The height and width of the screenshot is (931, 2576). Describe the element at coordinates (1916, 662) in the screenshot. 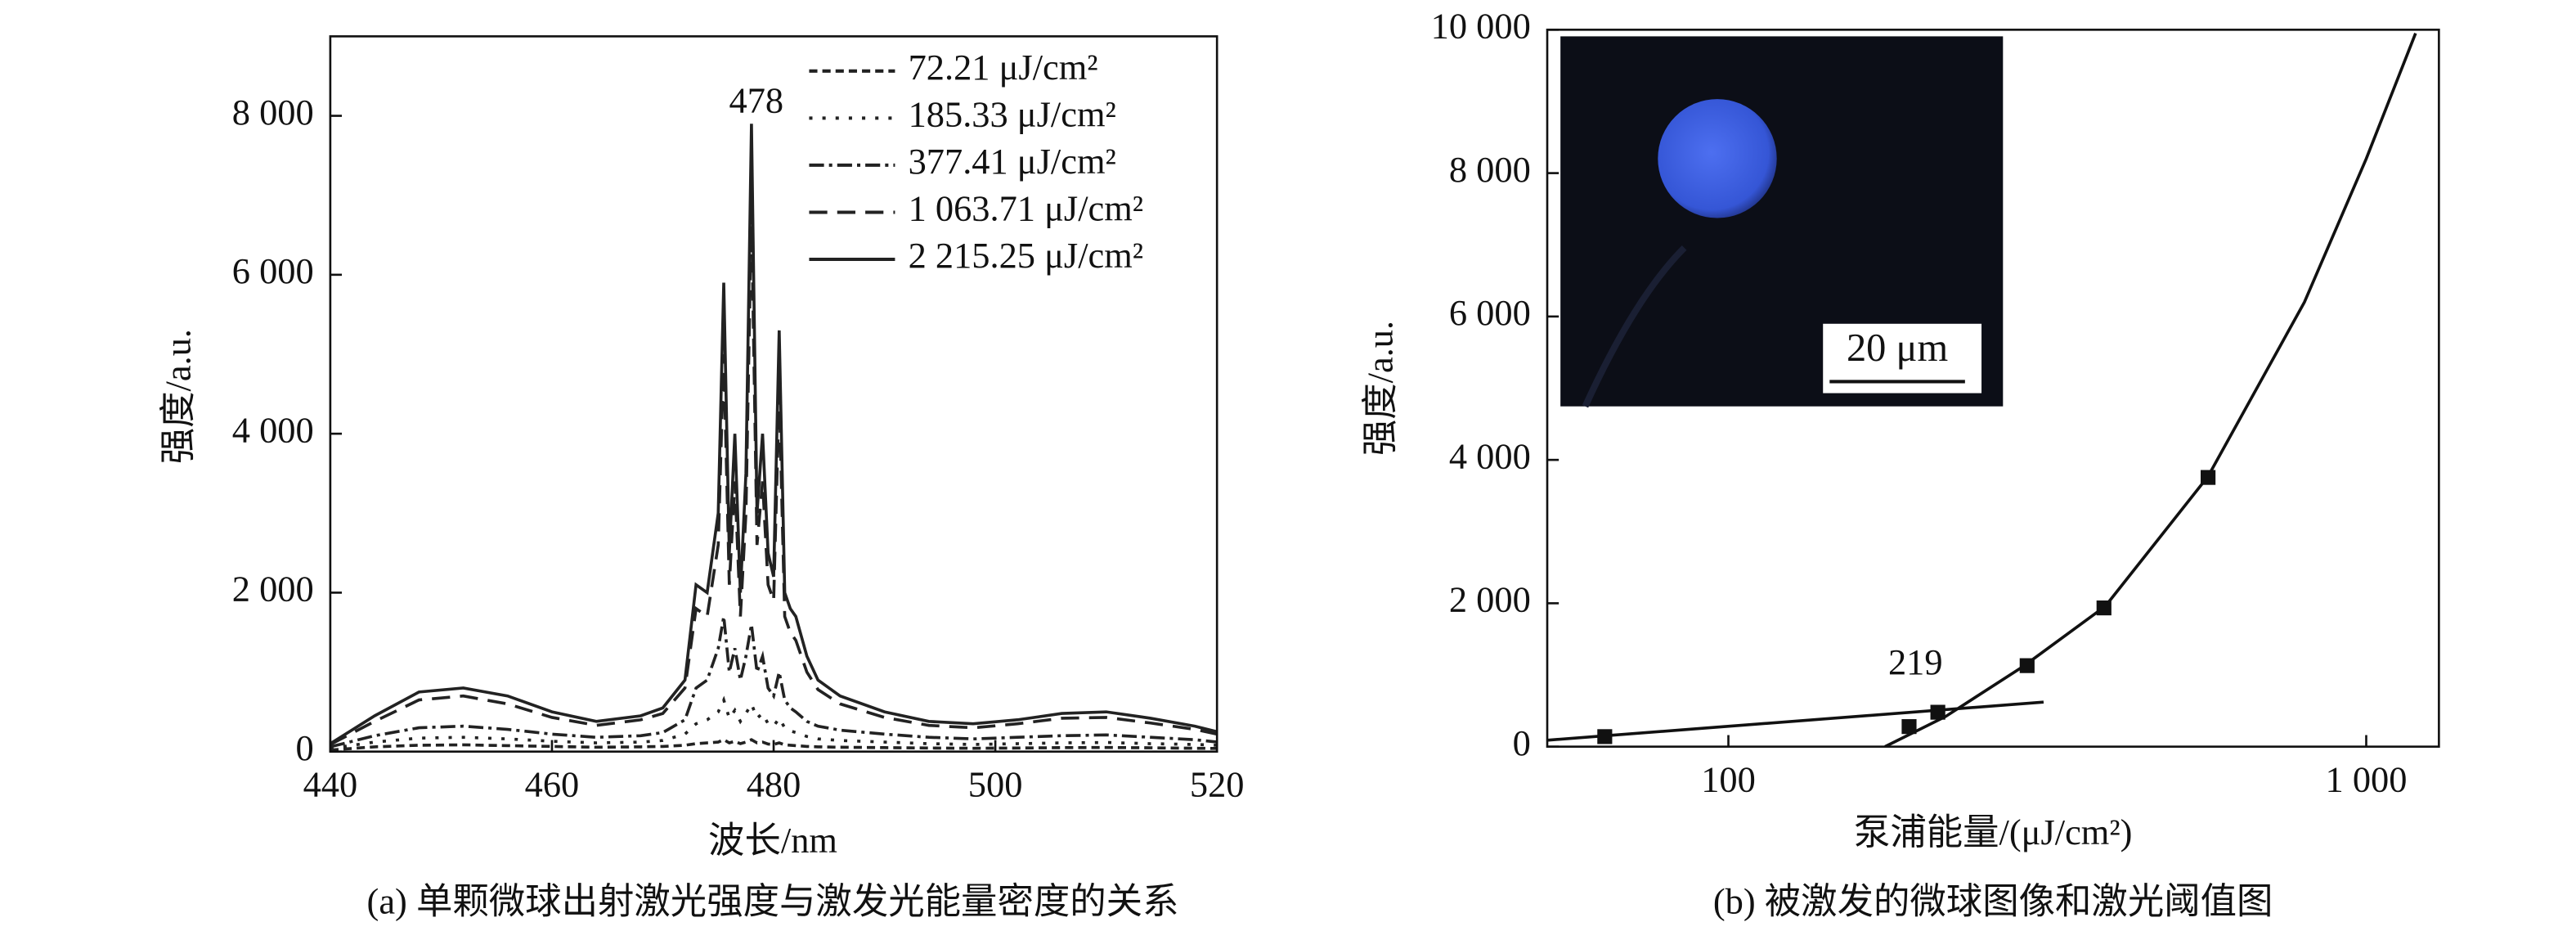

I see `annotation: 219` at that location.